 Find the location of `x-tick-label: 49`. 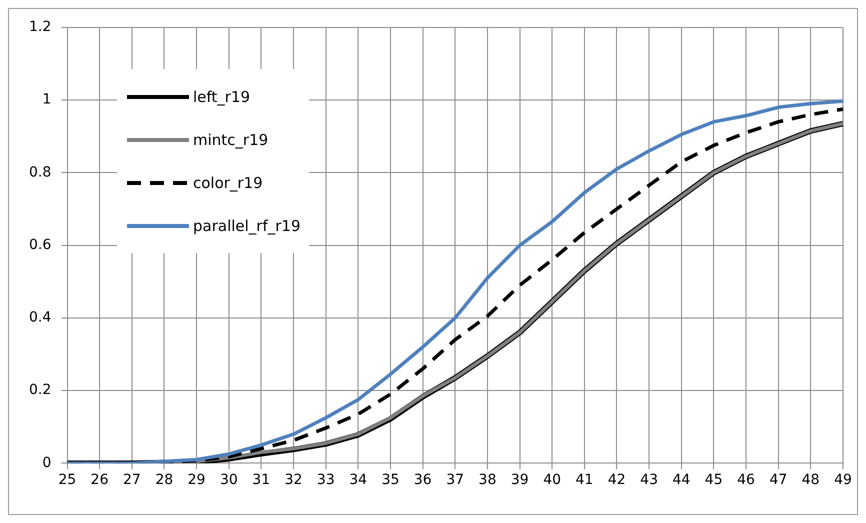

x-tick-label: 49 is located at coordinates (843, 480).